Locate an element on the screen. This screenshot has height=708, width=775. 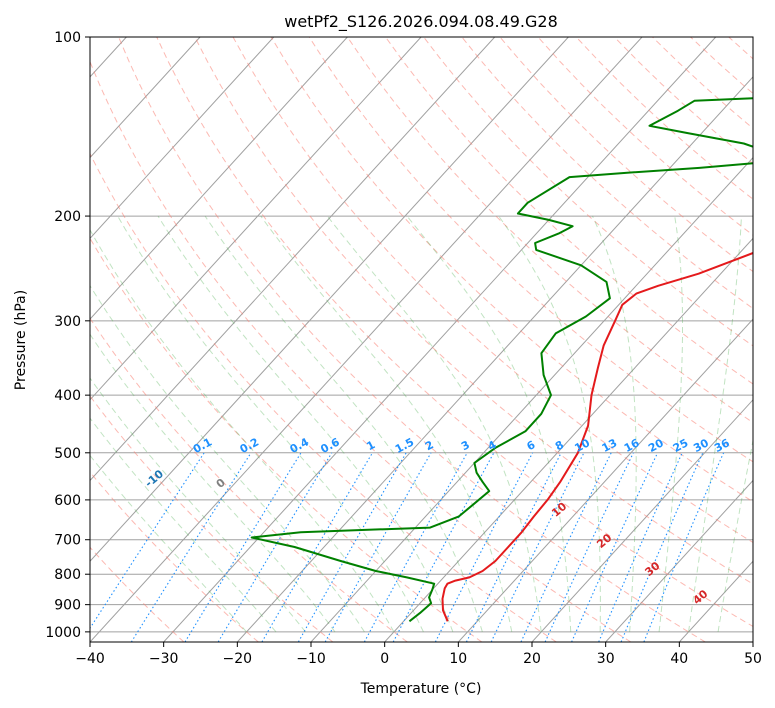
y-tick-label: 600 is located at coordinates (67, 501).